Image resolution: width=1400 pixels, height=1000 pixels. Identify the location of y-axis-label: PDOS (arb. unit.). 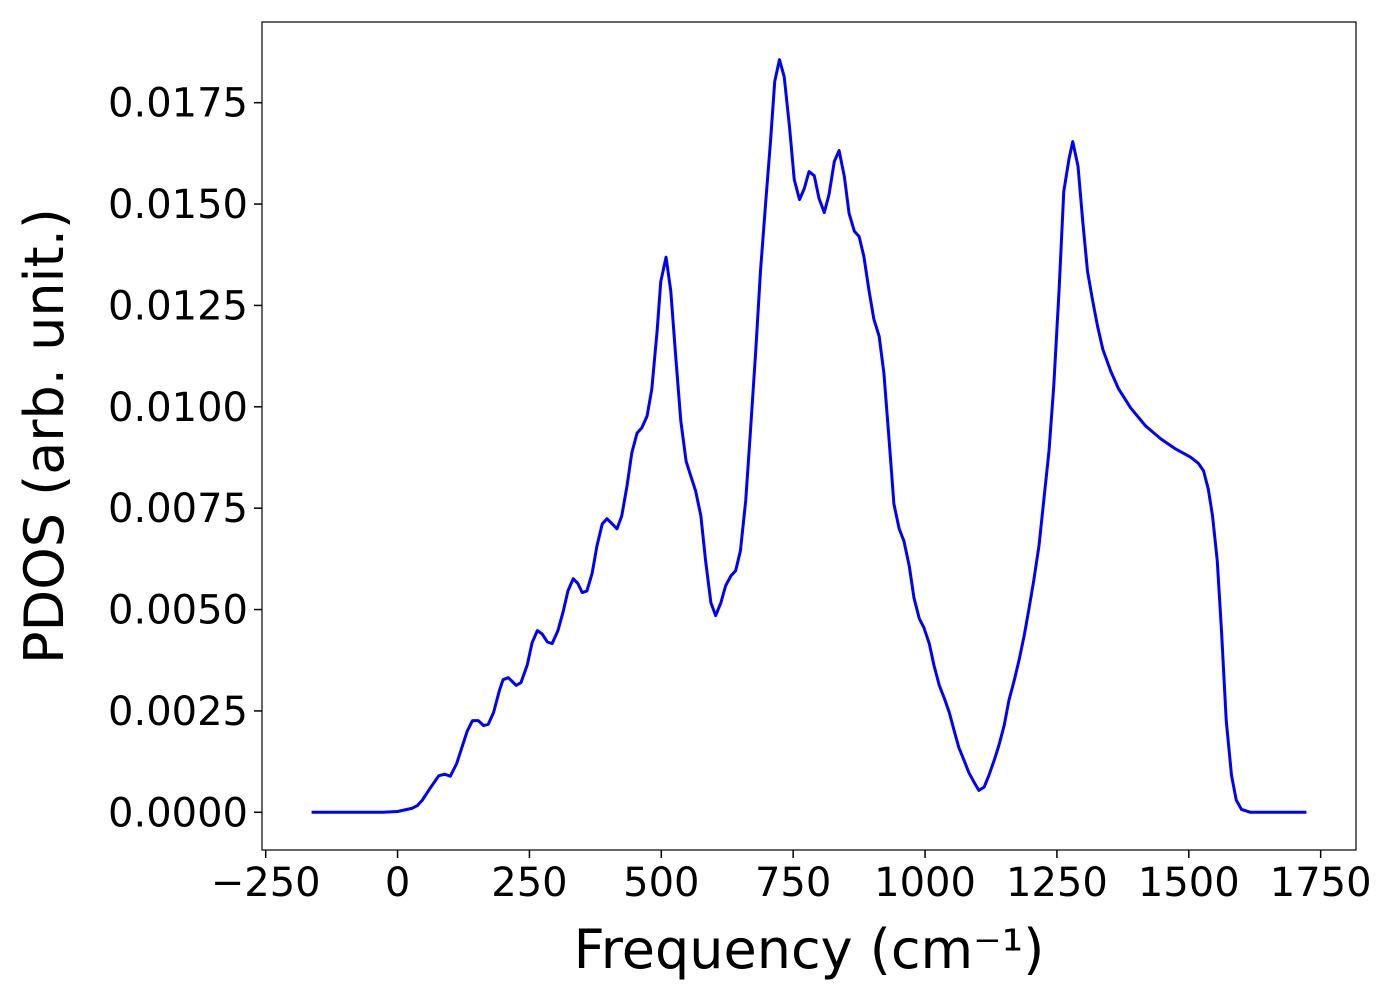
(44, 436).